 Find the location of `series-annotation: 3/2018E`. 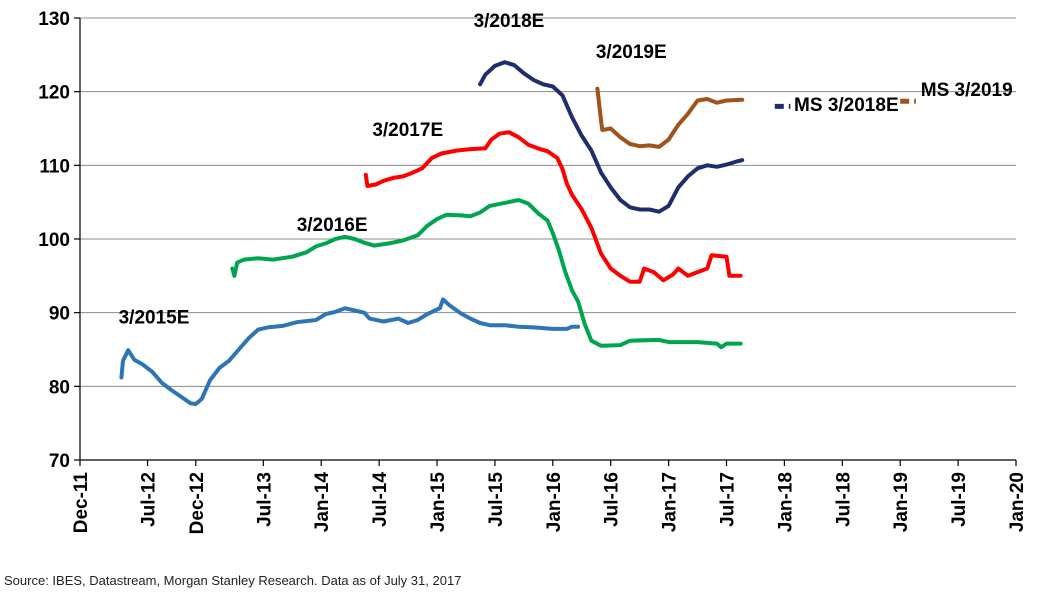

series-annotation: 3/2018E is located at coordinates (509, 21).